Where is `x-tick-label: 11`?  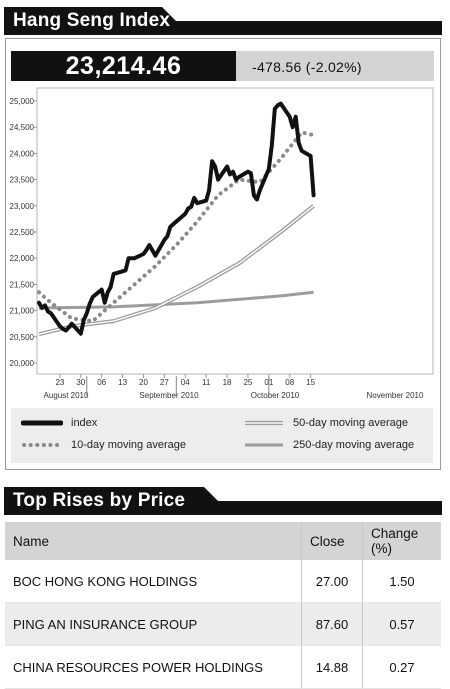
x-tick-label: 11 is located at coordinates (206, 382).